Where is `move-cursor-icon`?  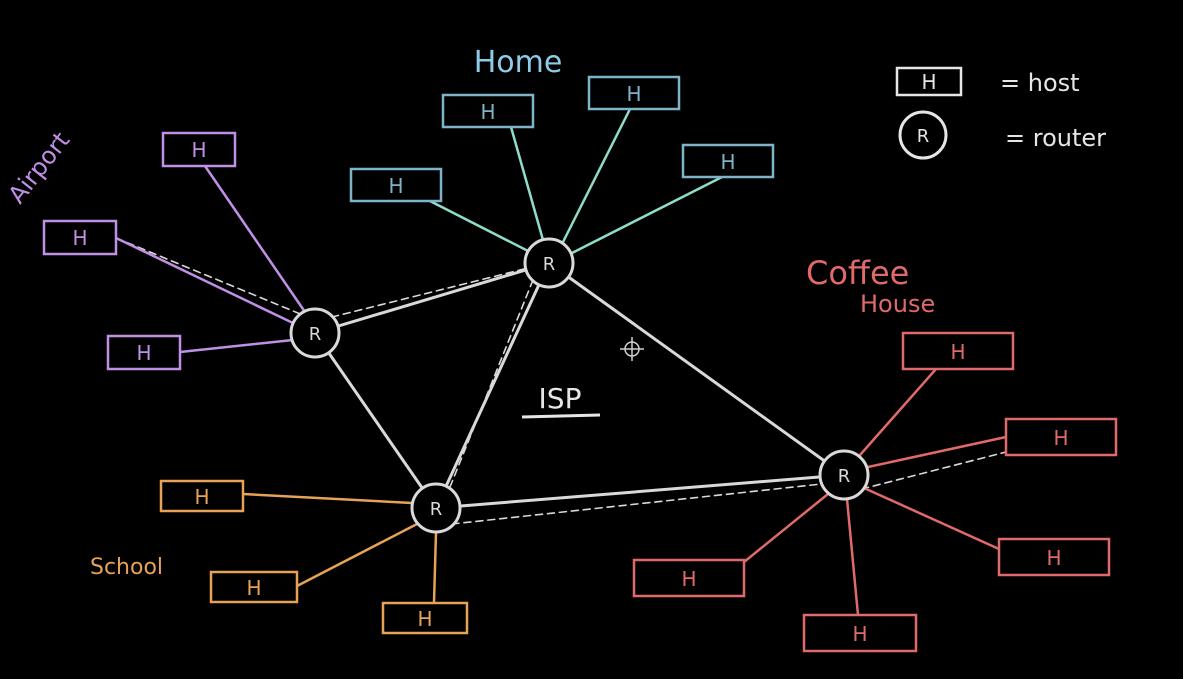
move-cursor-icon is located at coordinates (632, 349).